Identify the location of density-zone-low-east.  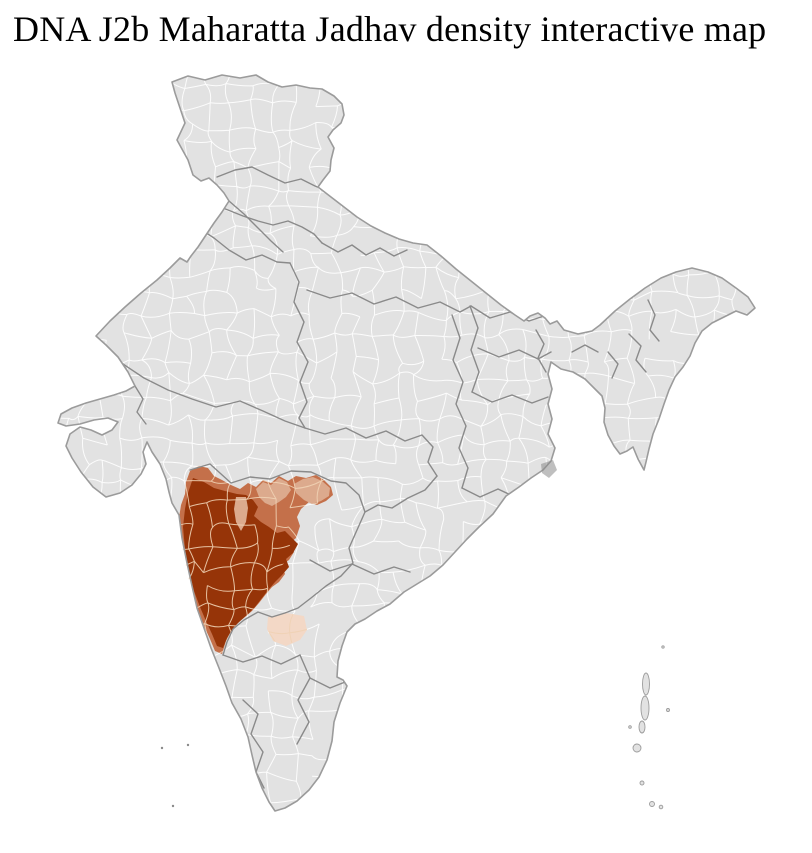
(312, 490).